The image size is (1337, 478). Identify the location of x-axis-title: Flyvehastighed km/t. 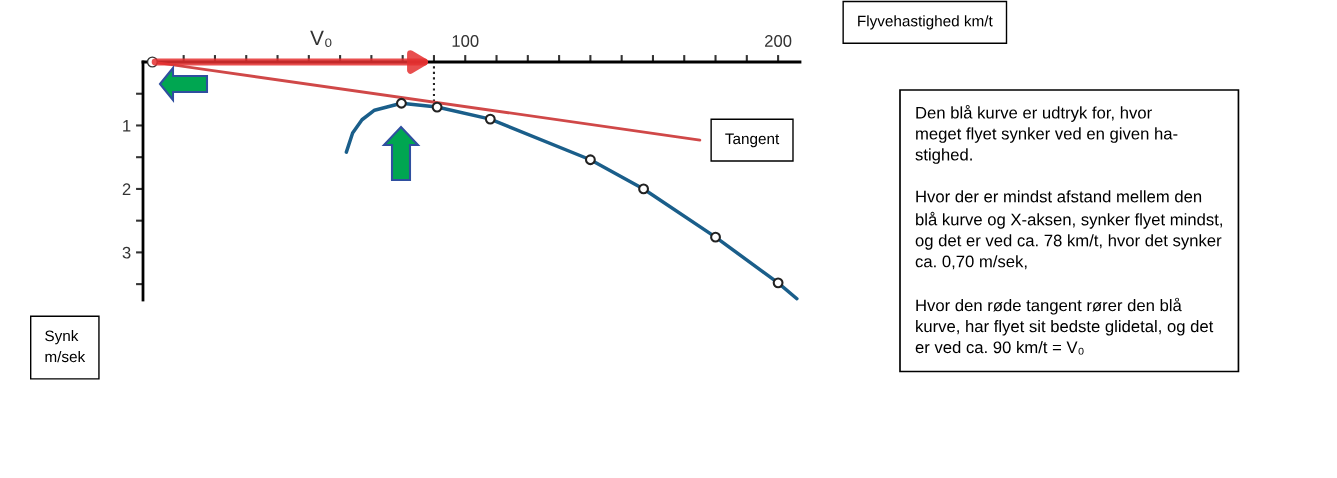
(925, 22).